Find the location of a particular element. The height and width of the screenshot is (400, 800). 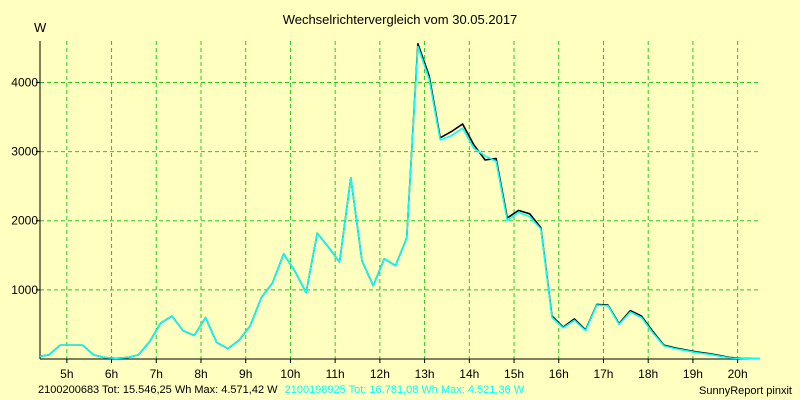

x-tick-label: 15h is located at coordinates (514, 374).